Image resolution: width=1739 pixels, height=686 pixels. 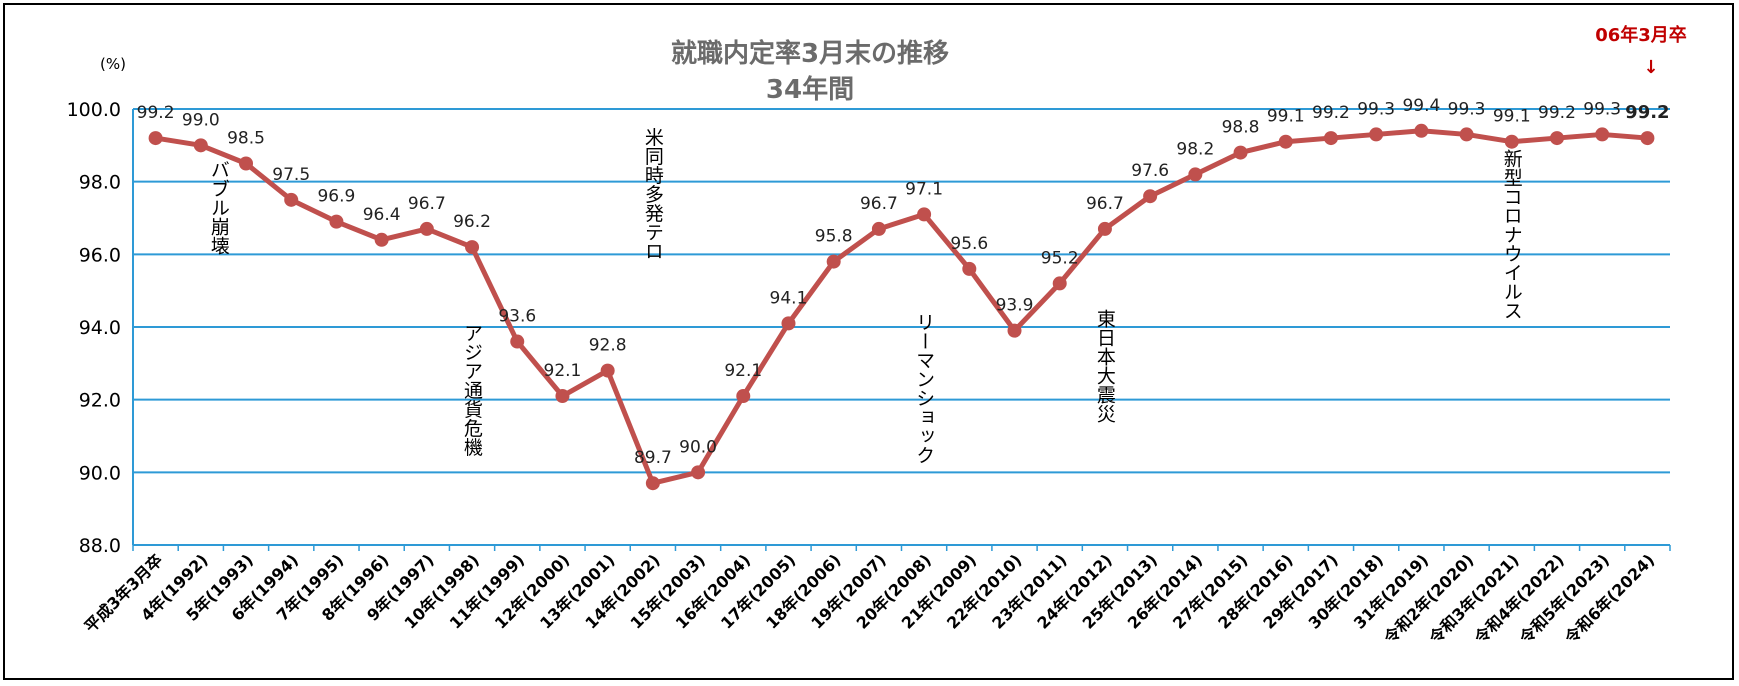 I want to click on data-label: 98.8, so click(x=1241, y=128).